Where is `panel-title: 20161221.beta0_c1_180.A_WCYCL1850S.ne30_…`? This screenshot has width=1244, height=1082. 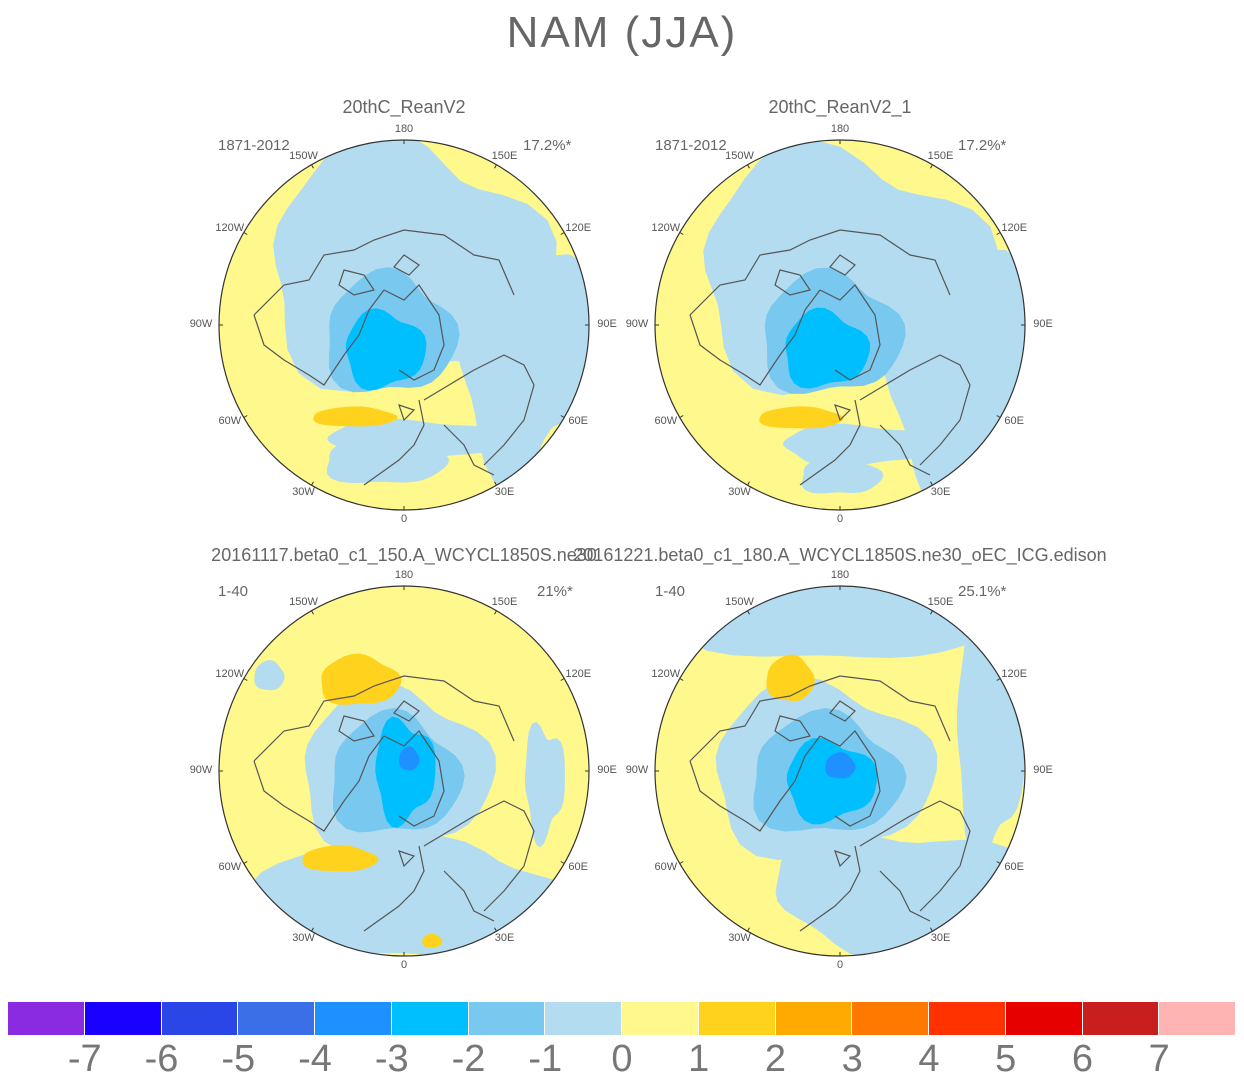
panel-title: 20161221.beta0_c1_180.A_WCYCL1850S.ne30_… is located at coordinates (840, 555).